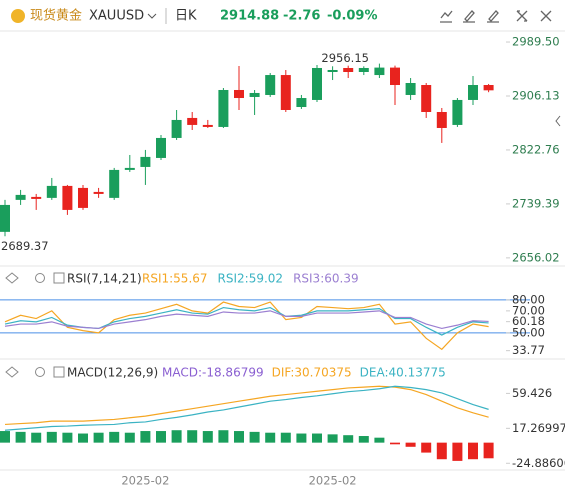 This screenshot has height=494, width=565. I want to click on legend-entry: MACD:-18.86799, so click(213, 373).